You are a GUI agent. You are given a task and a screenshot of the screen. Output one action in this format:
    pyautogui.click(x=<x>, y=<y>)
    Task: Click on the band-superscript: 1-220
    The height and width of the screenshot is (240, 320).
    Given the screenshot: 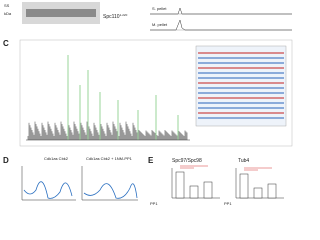 What is the action you would take?
    pyautogui.click(x=124, y=15)
    